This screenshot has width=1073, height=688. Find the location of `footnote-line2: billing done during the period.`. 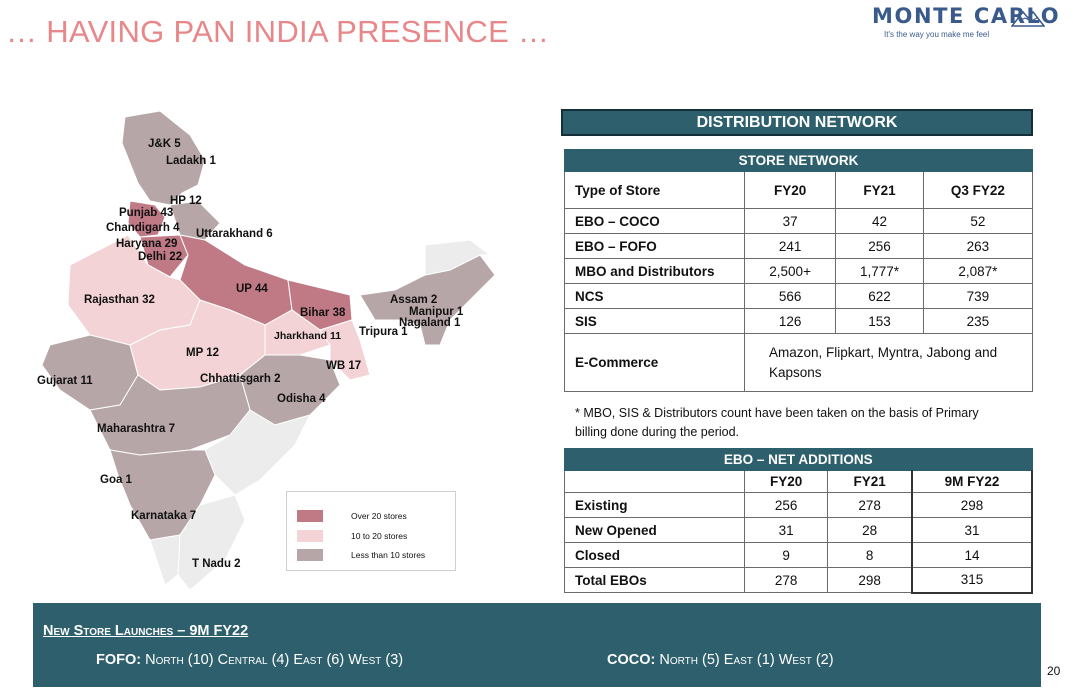

footnote-line2: billing done during the period. is located at coordinates (657, 432).